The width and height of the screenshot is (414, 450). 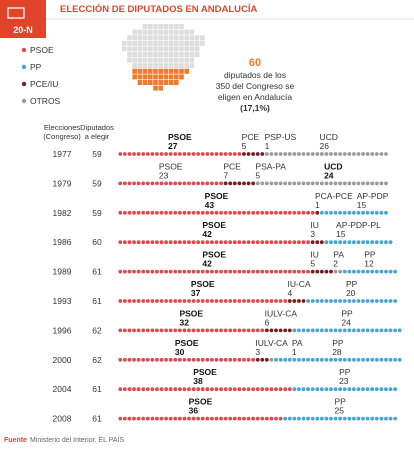 What do you see at coordinates (24, 101) in the screenshot?
I see `legend-swatch` at bounding box center [24, 101].